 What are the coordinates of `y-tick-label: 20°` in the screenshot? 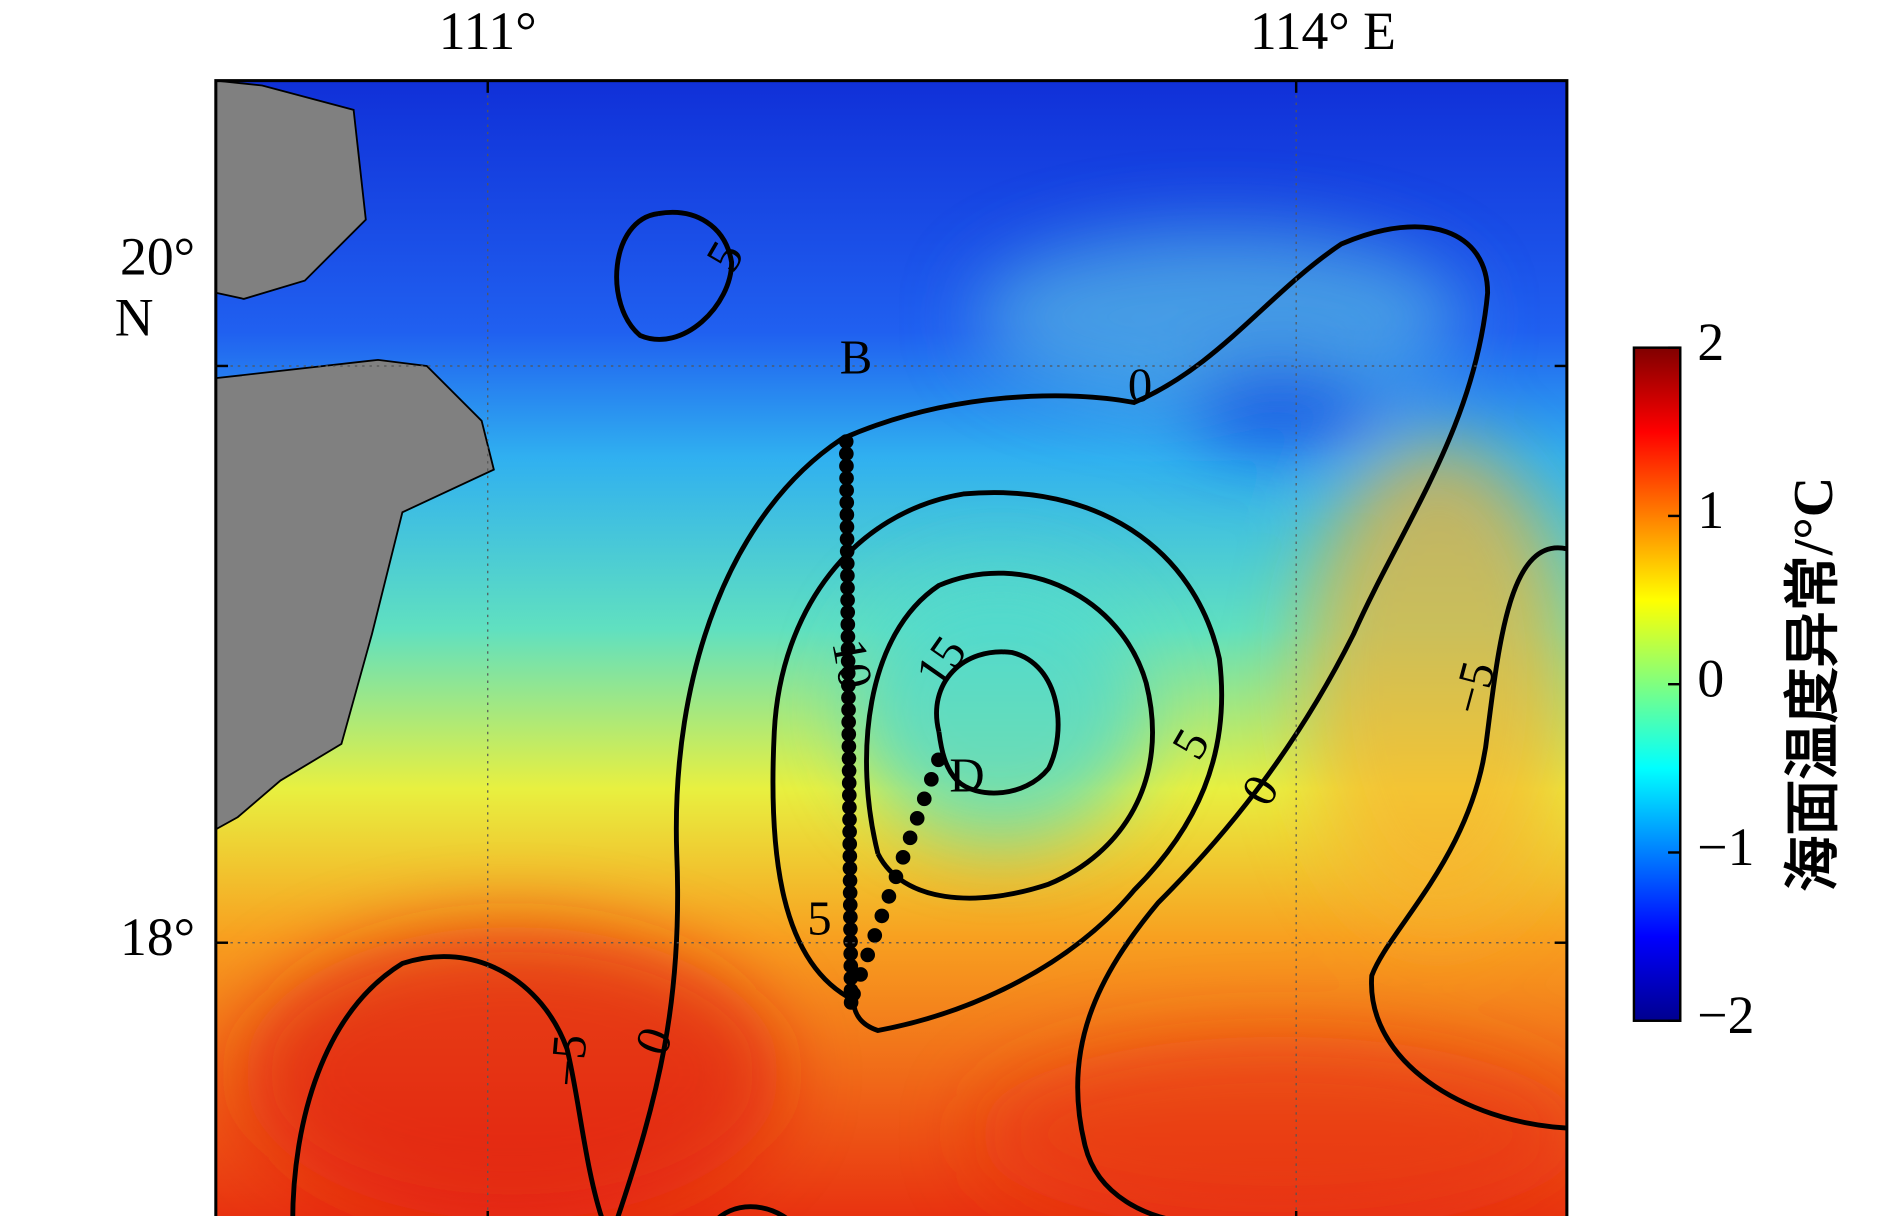 It's located at (157, 257).